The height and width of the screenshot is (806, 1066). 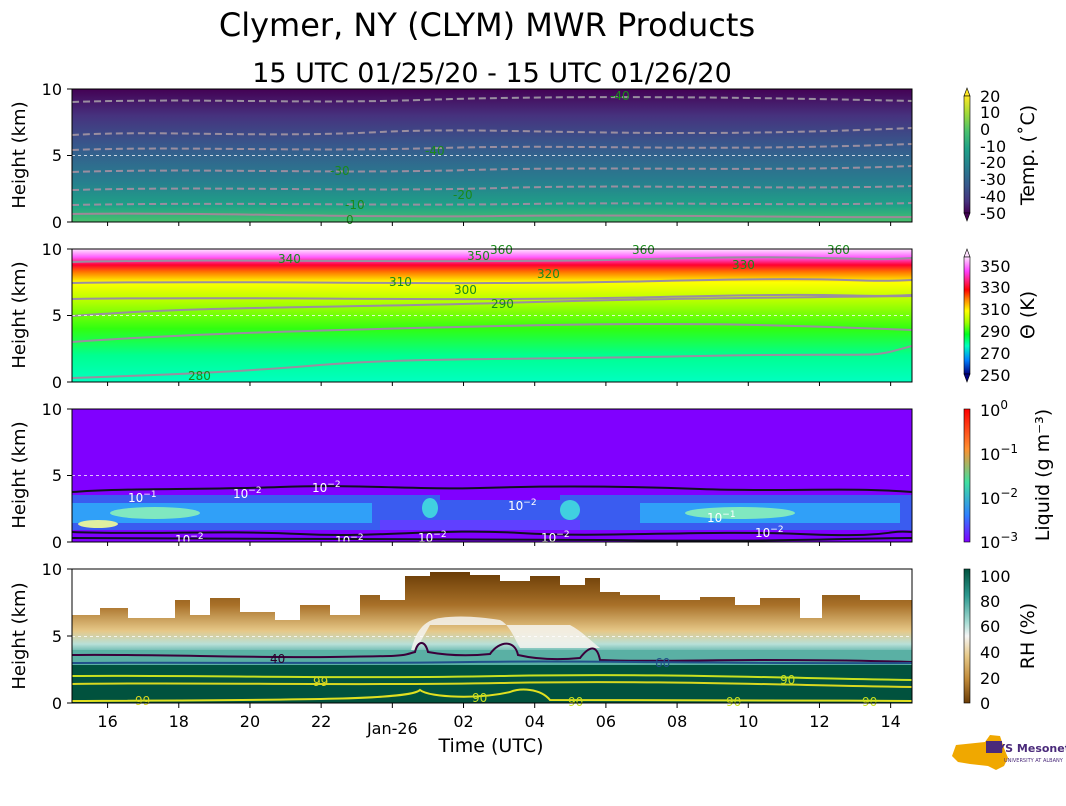 I want to click on x-tick-label: 22, so click(x=321, y=721).